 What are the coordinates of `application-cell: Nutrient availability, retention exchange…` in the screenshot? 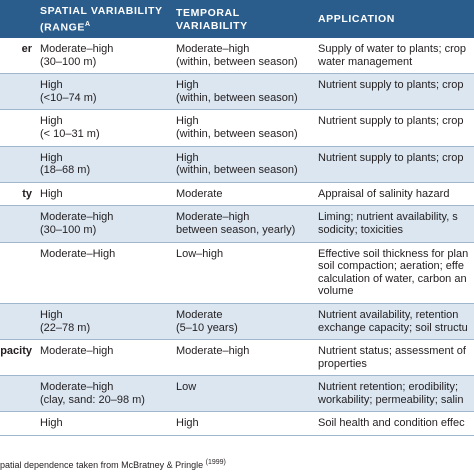 It's located at (392, 322).